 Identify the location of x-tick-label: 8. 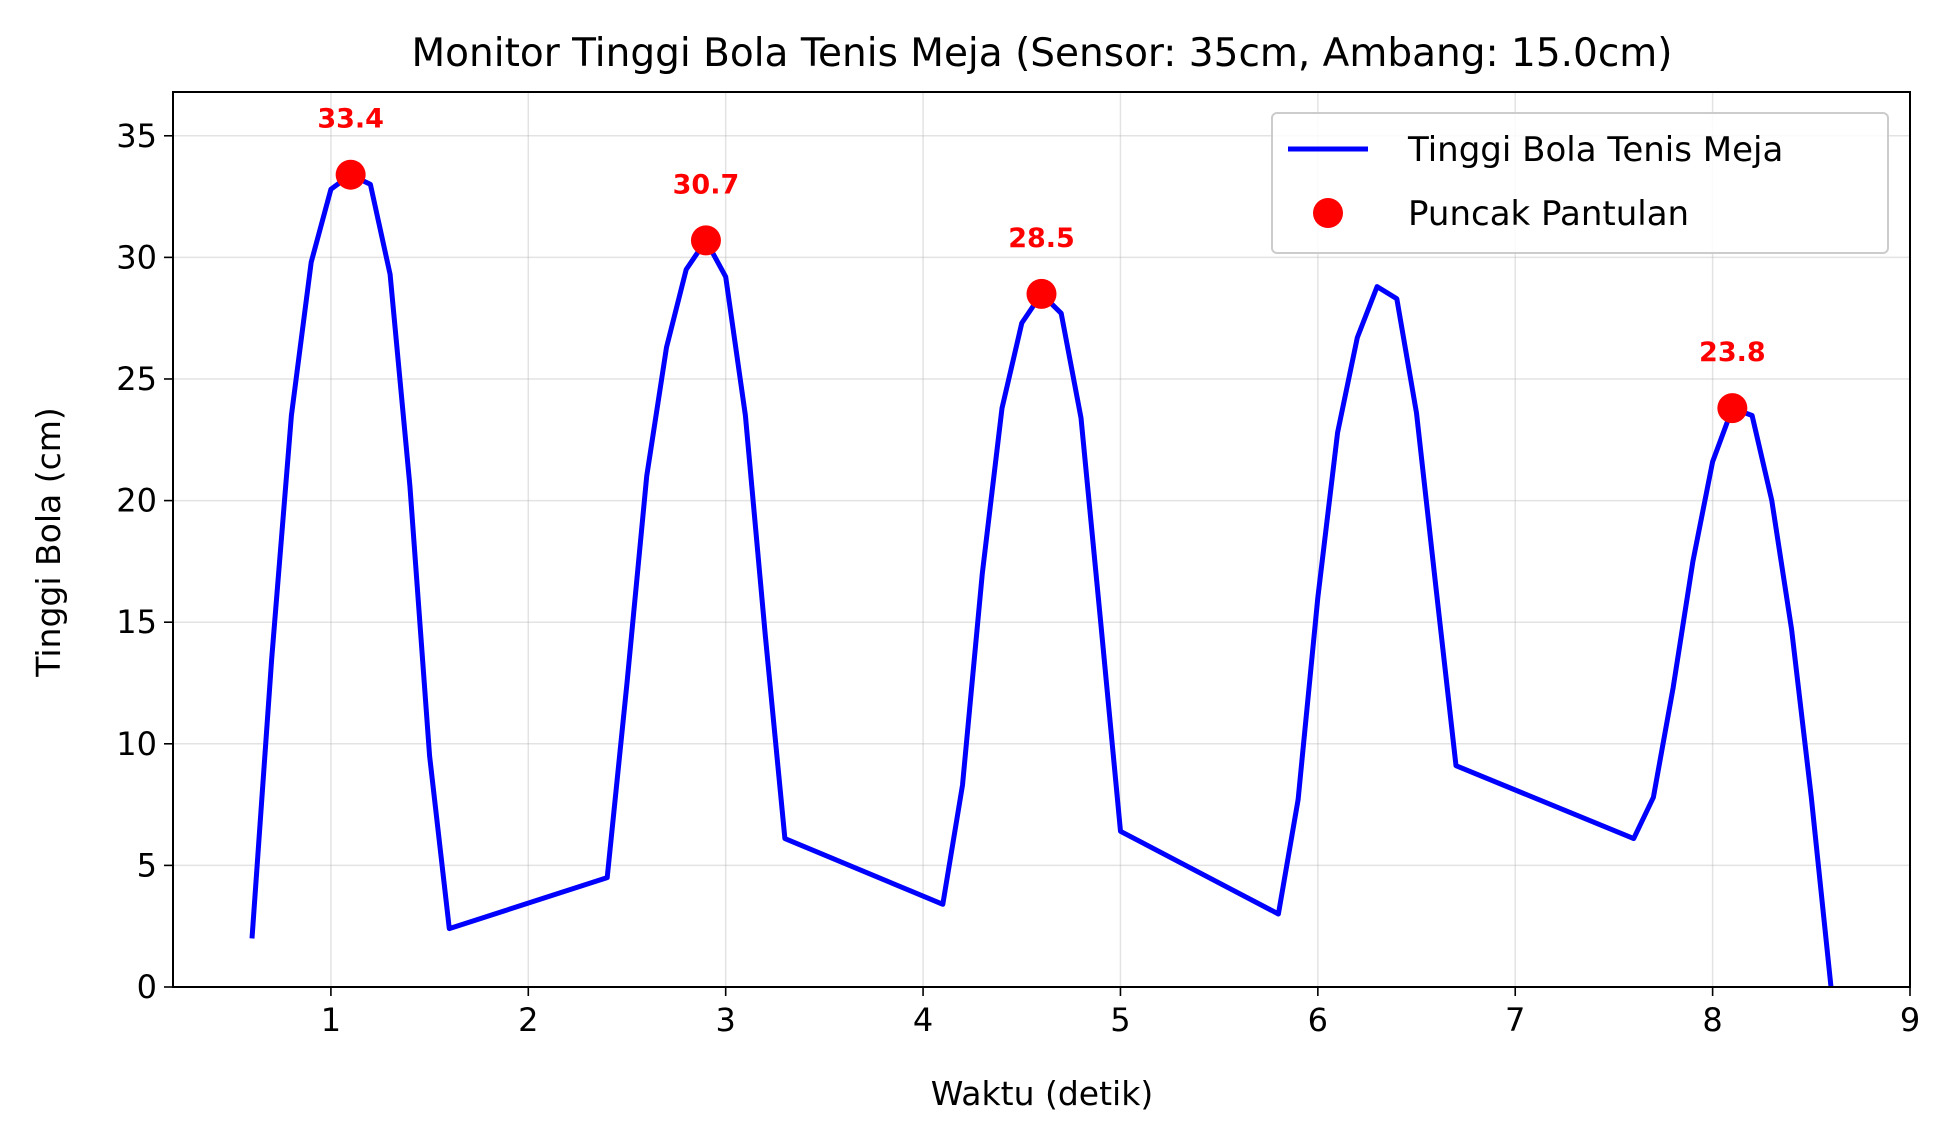
(1712, 1020).